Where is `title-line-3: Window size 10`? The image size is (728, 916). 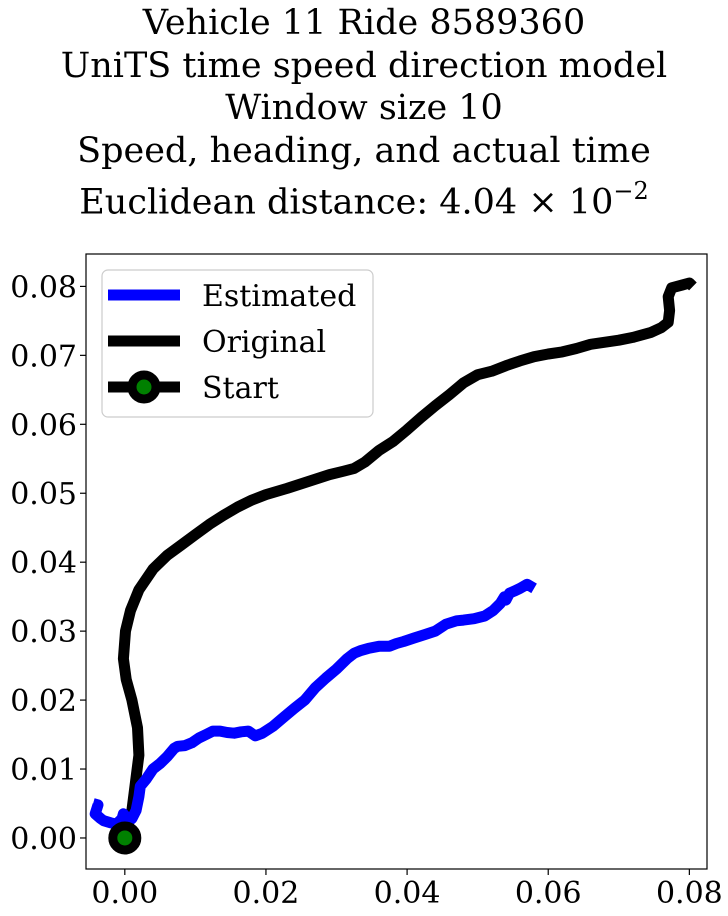
title-line-3: Window size 10 is located at coordinates (364, 108).